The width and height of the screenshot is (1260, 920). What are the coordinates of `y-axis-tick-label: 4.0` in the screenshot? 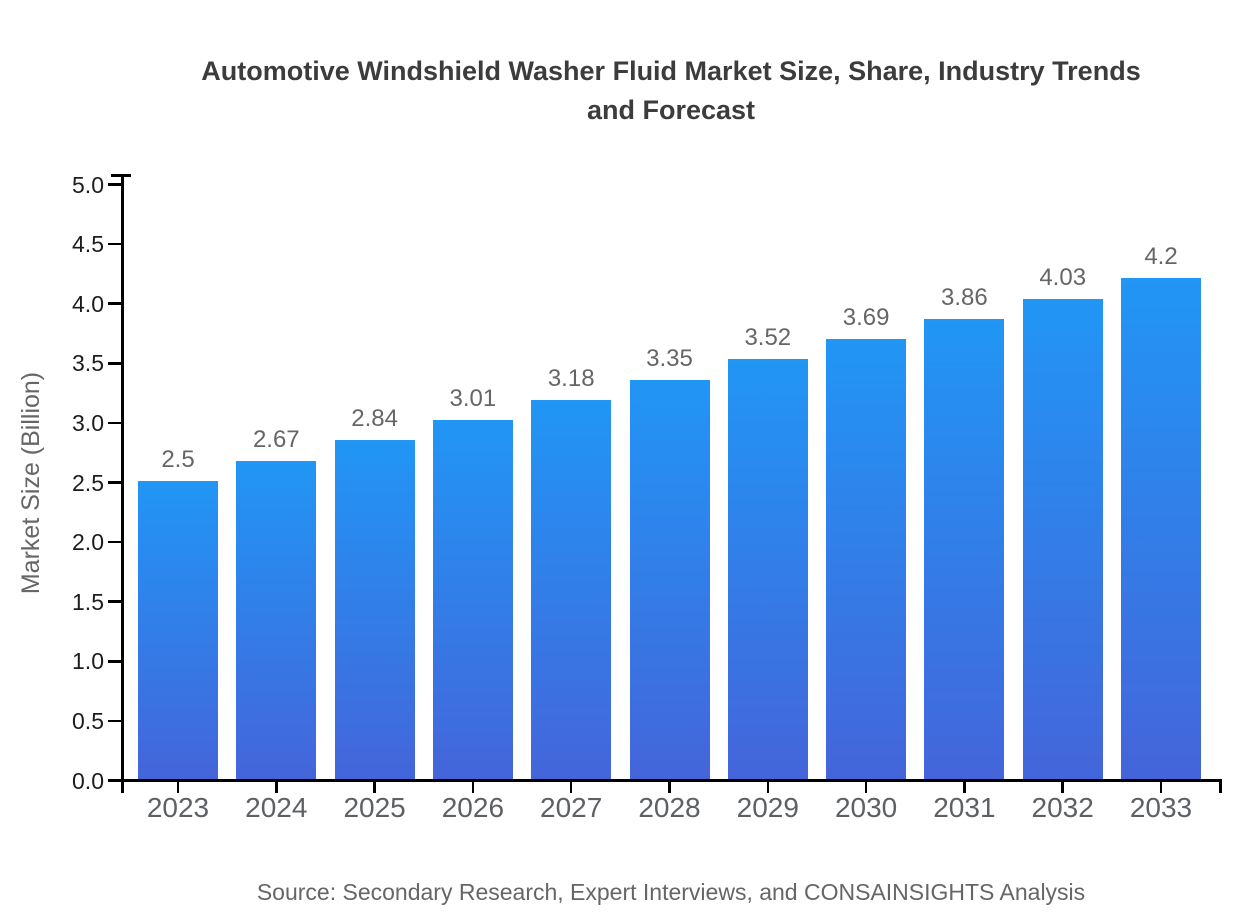 It's located at (88, 303).